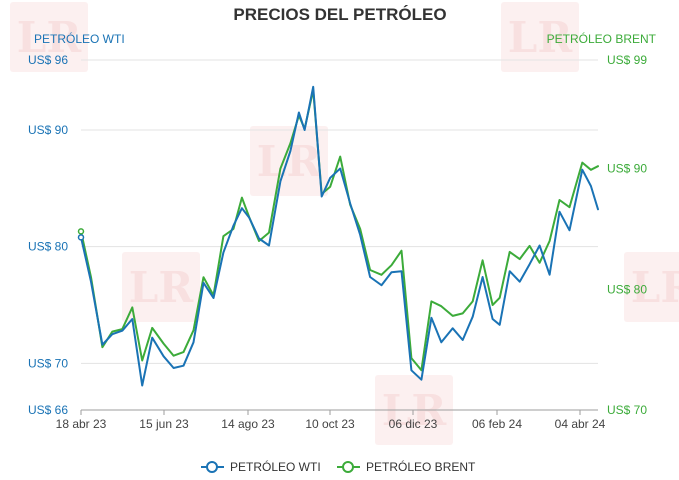  I want to click on right-tick-label: US$ 70, so click(627, 410).